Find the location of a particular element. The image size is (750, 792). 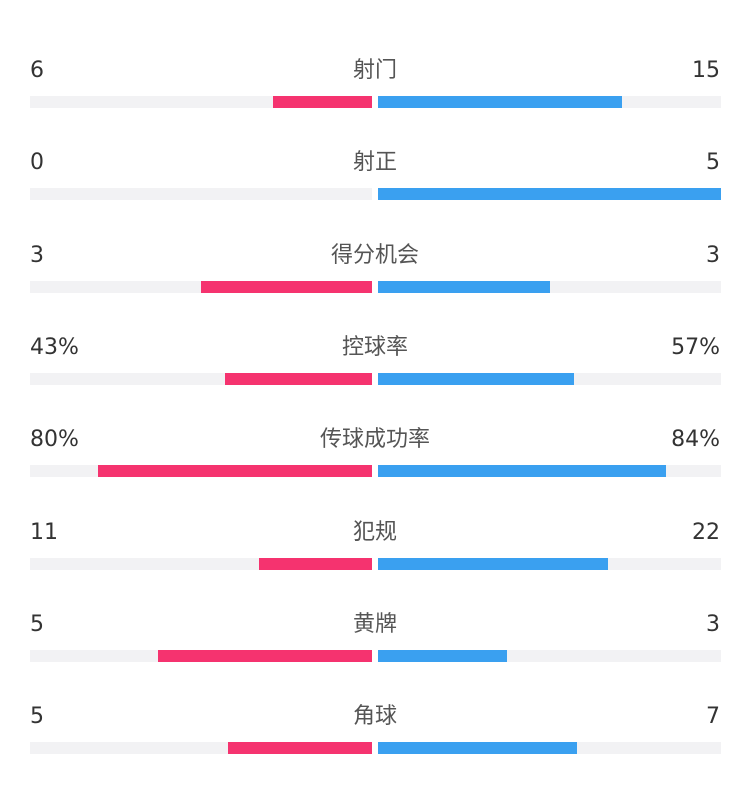

stat-row-possession: 43% 控球率 57% is located at coordinates (375, 362).